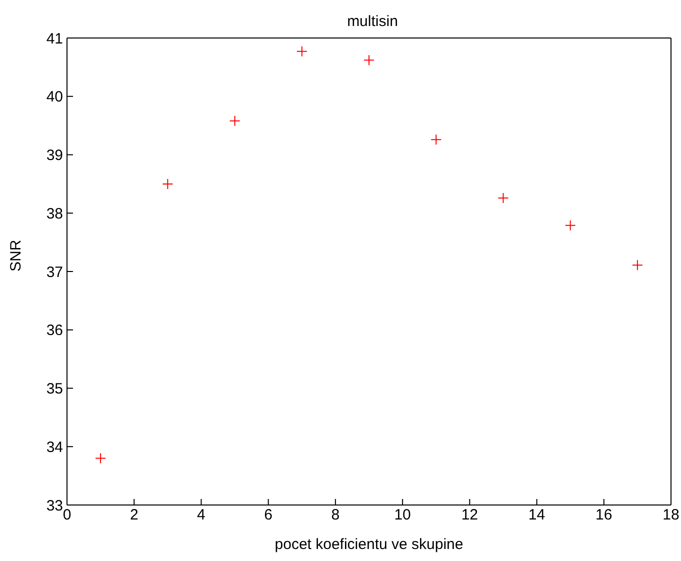 The height and width of the screenshot is (561, 681). I want to click on y-tick-label: 41, so click(54, 39).